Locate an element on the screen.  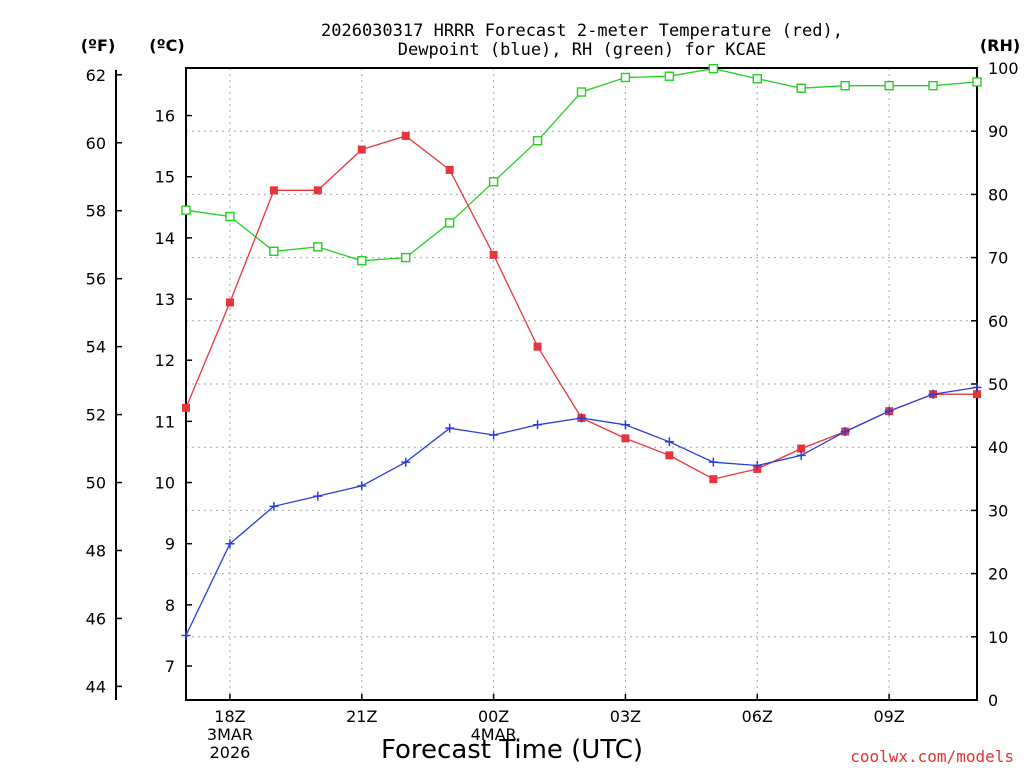
fahrenheit-tick-label: 48 is located at coordinates (96, 550).